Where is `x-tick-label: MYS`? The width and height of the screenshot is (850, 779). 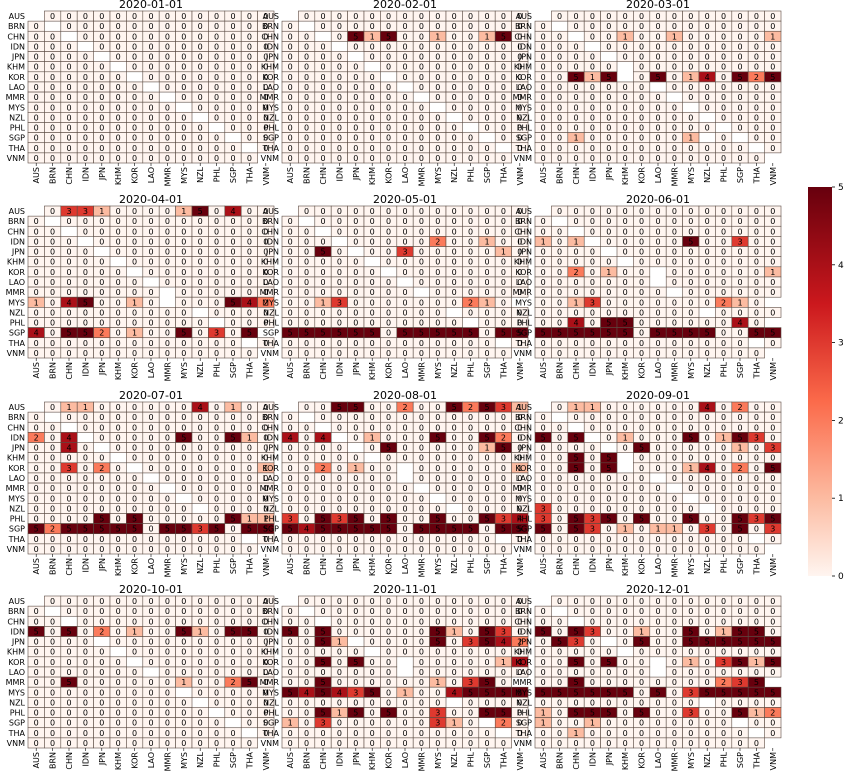
x-tick-label: MYS is located at coordinates (438, 566).